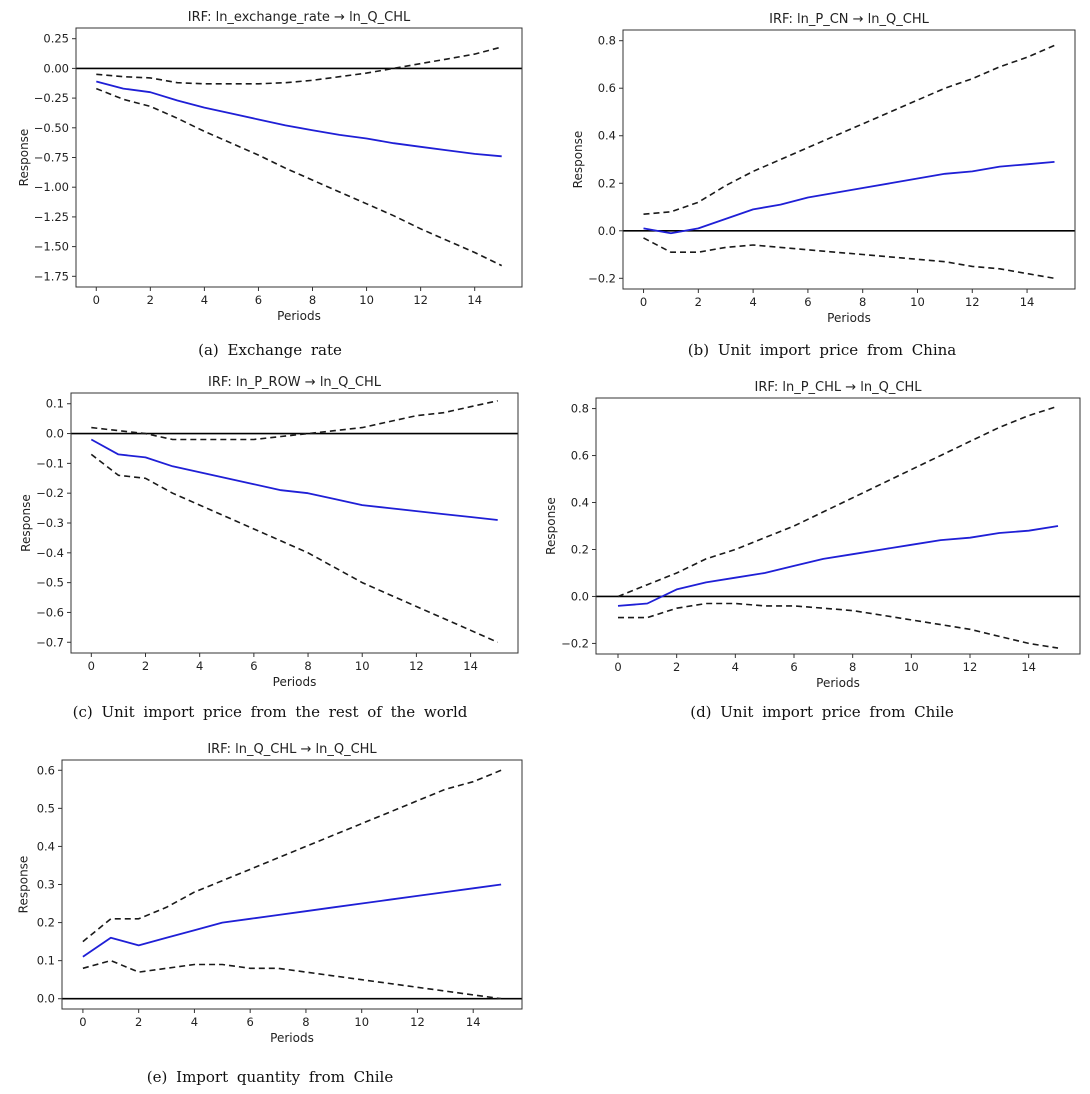 This screenshot has height=1094, width=1090. Describe the element at coordinates (862, 302) in the screenshot. I see `x-tick-label: 8` at that location.